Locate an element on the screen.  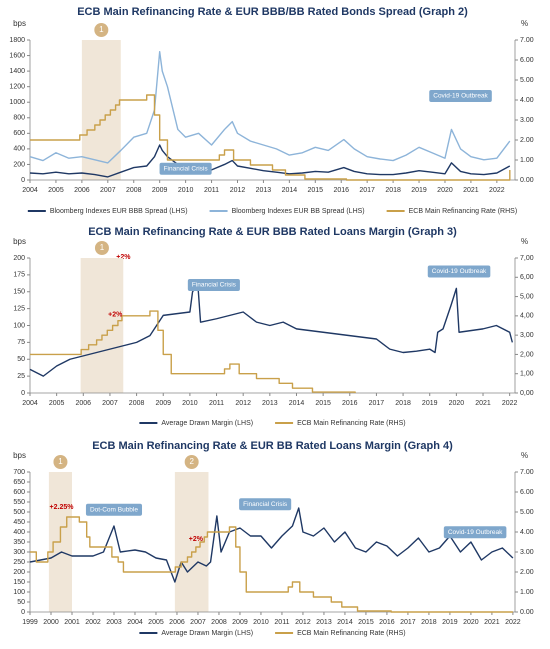
y2-tick-label: 3,00 is located at coordinates (527, 335).